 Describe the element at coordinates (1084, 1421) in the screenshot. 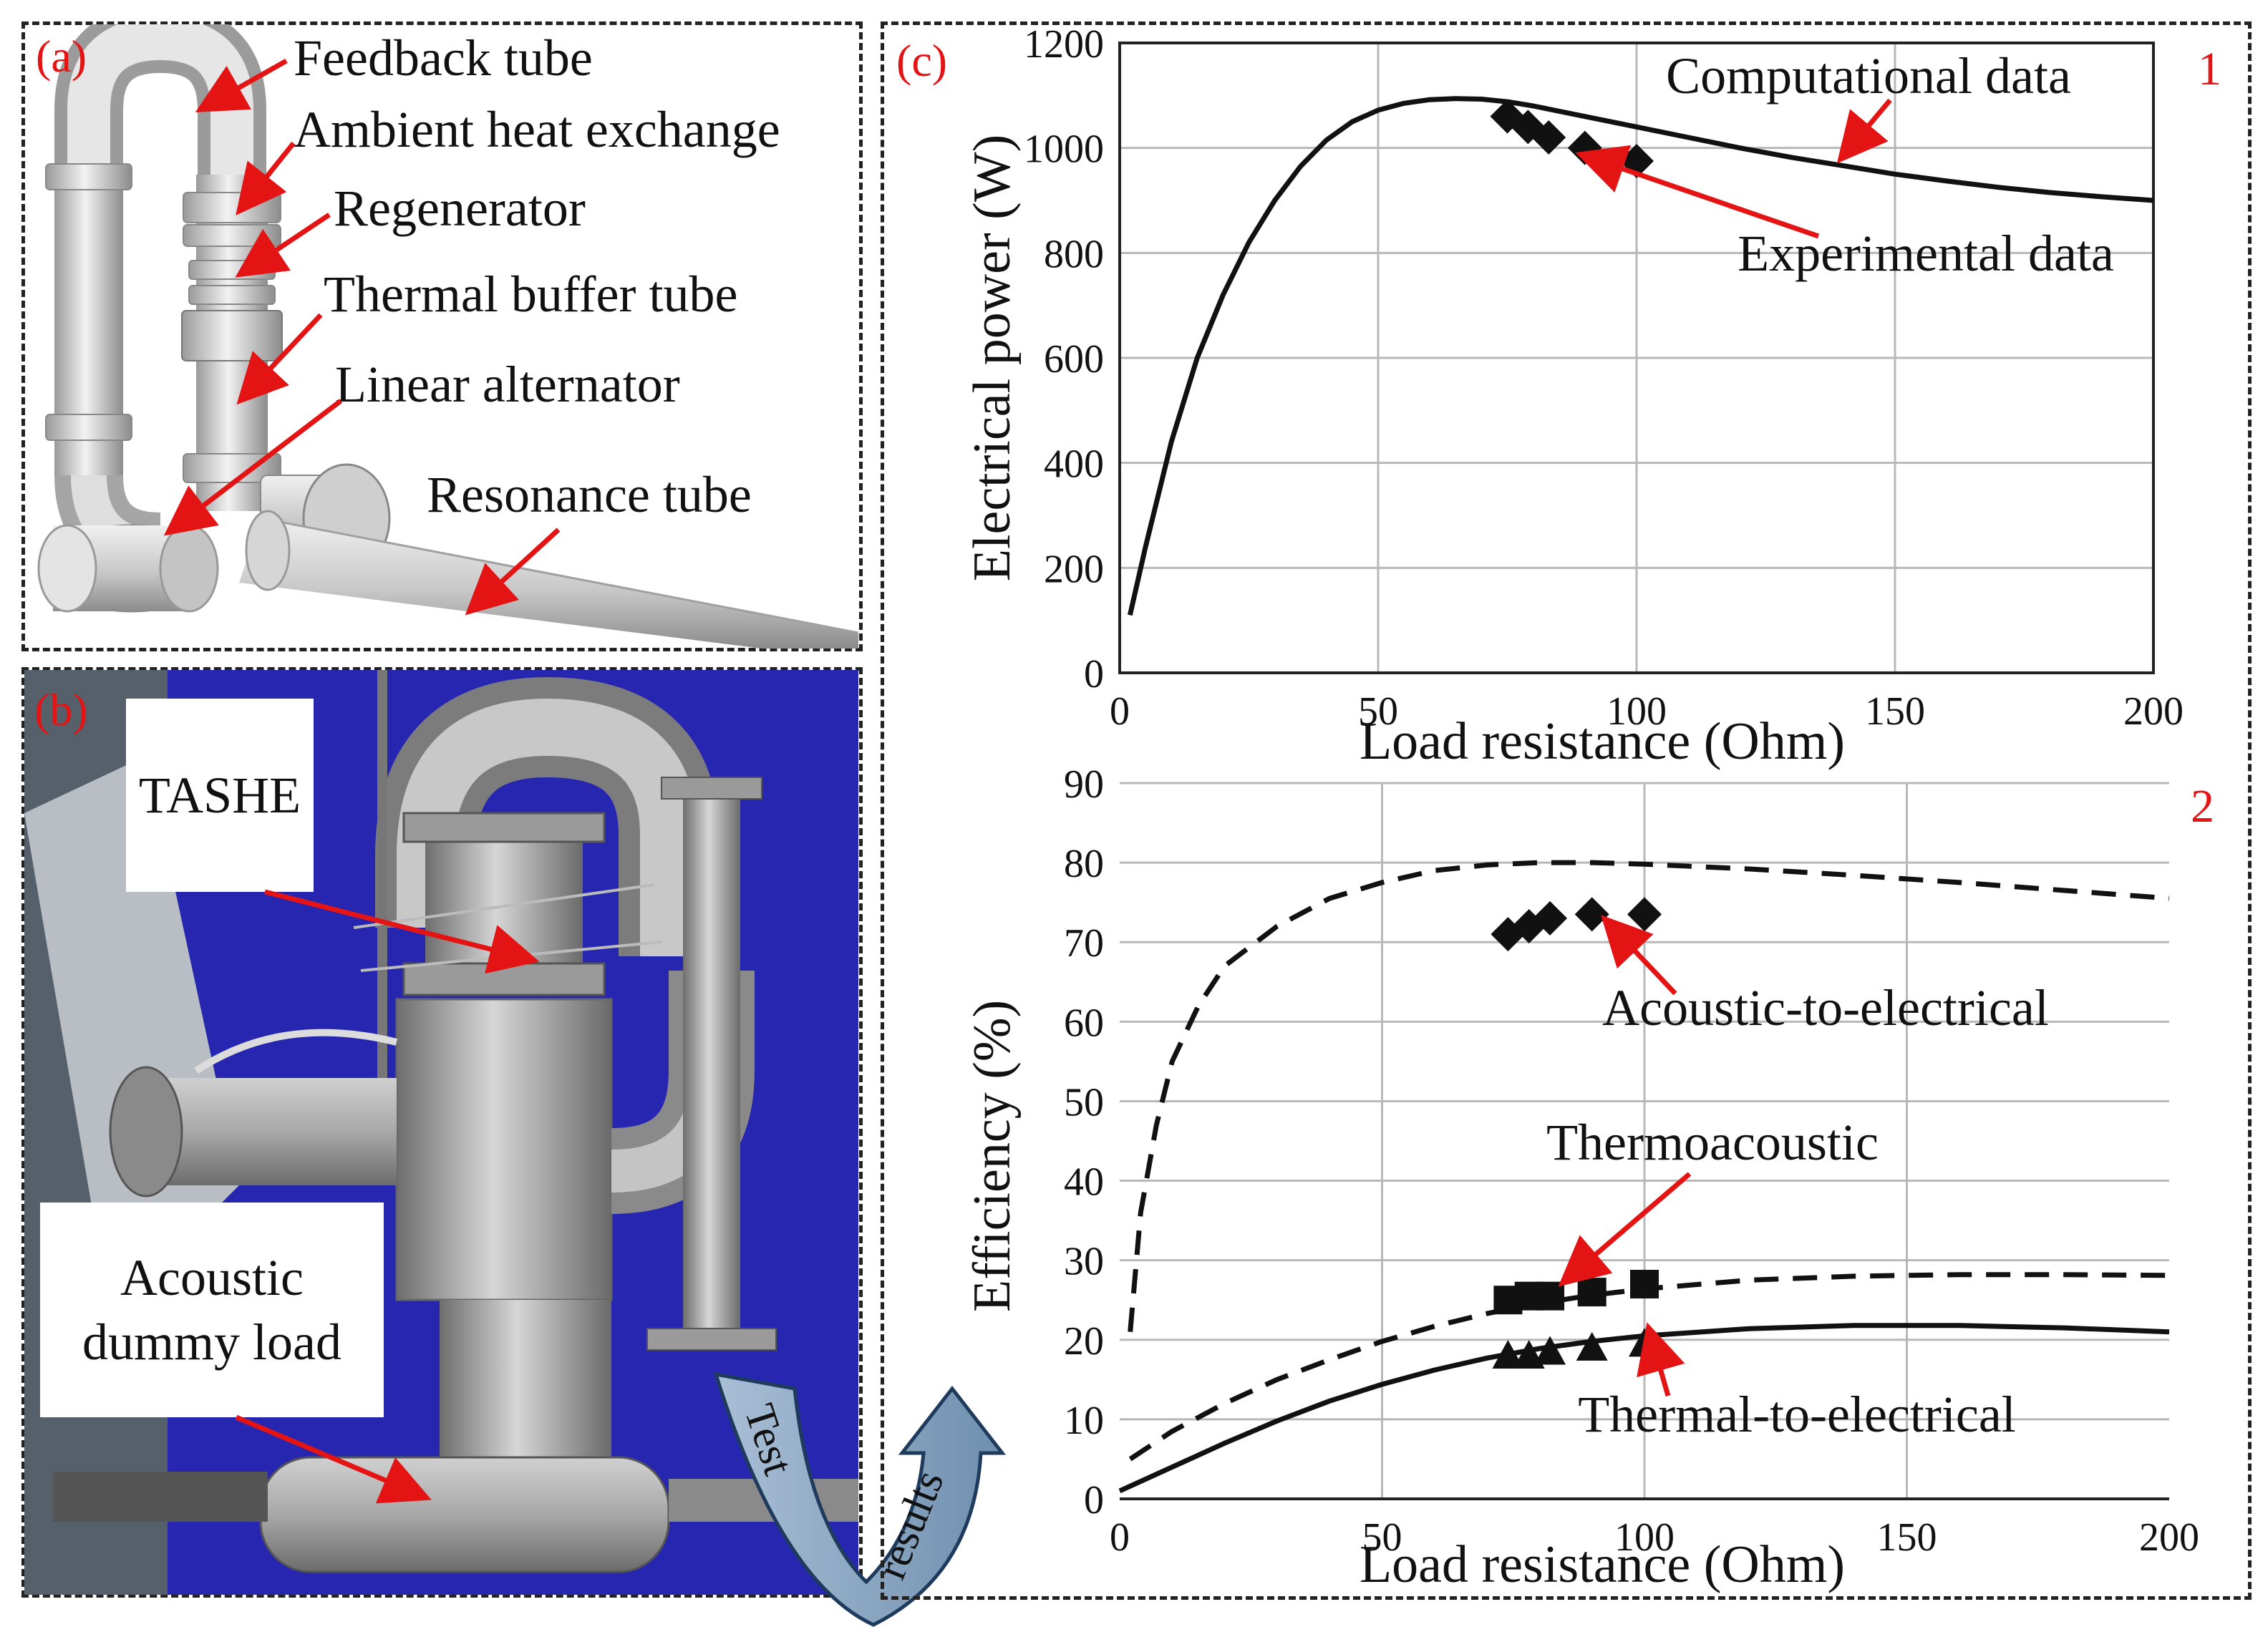

I see `y-tick-label: 10` at that location.